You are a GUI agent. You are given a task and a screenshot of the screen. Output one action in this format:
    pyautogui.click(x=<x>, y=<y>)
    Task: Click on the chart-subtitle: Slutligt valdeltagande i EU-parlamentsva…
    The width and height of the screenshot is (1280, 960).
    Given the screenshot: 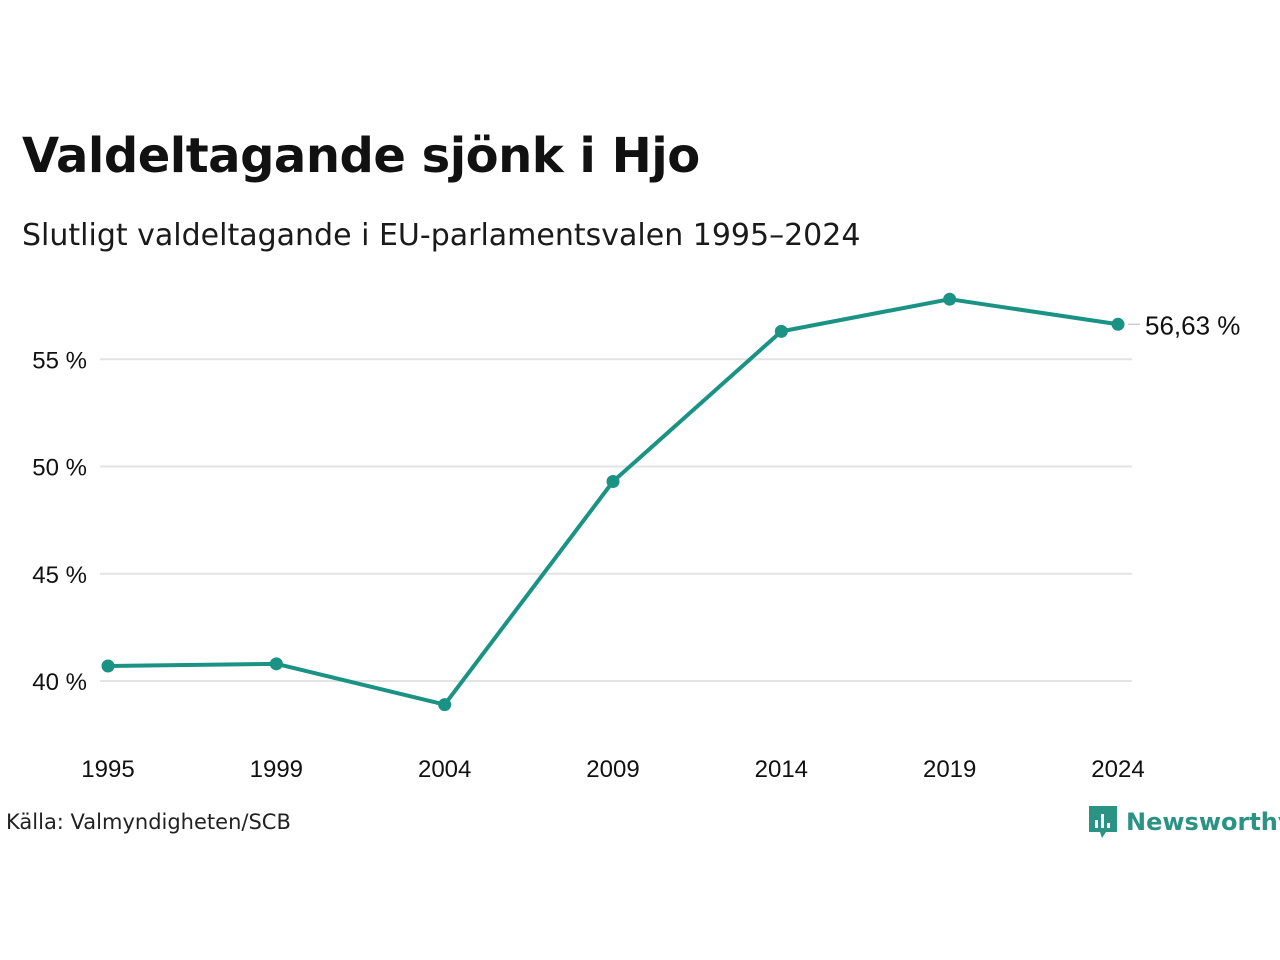 What is the action you would take?
    pyautogui.click(x=441, y=235)
    